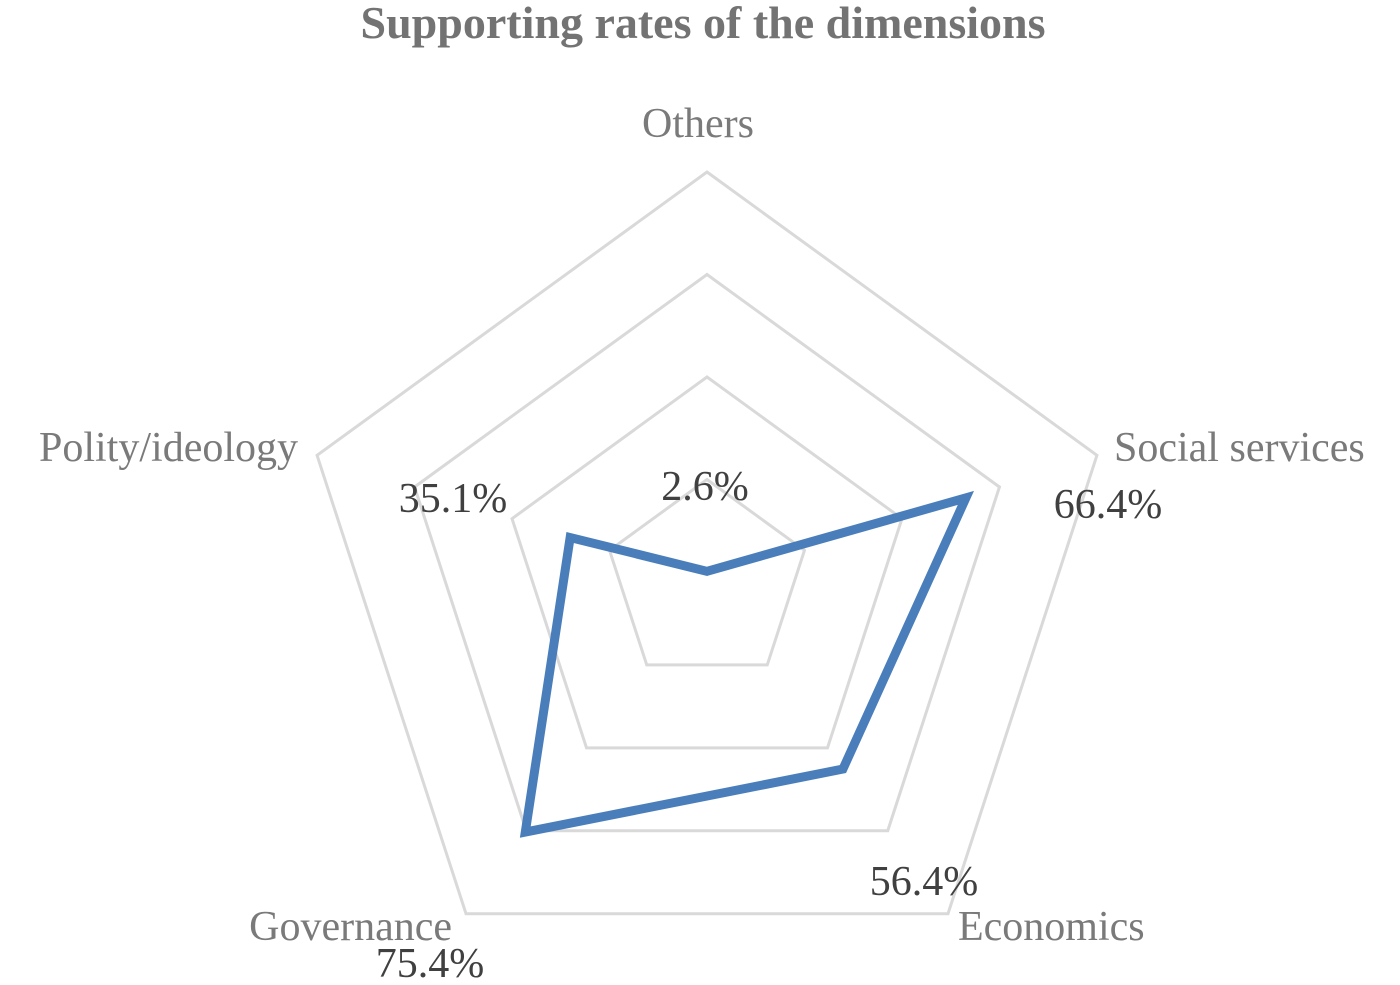 The height and width of the screenshot is (985, 1400). What do you see at coordinates (1239, 448) in the screenshot?
I see `axis-label-social-services: Social services` at bounding box center [1239, 448].